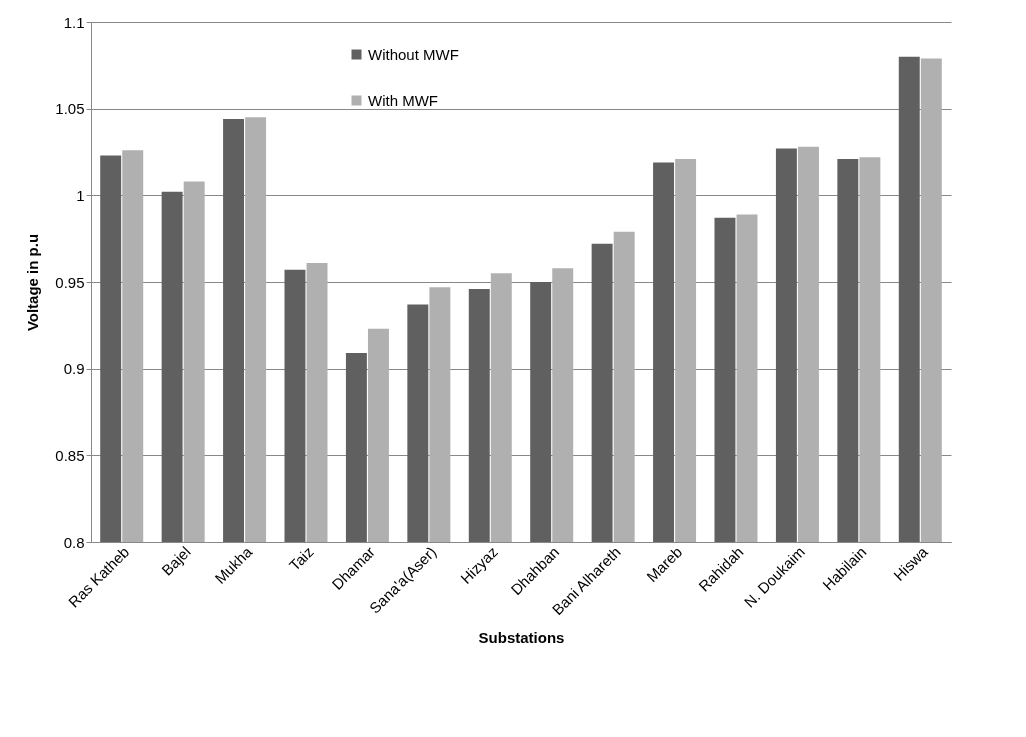 The height and width of the screenshot is (737, 1026). I want to click on legend-label: With MWF, so click(403, 100).